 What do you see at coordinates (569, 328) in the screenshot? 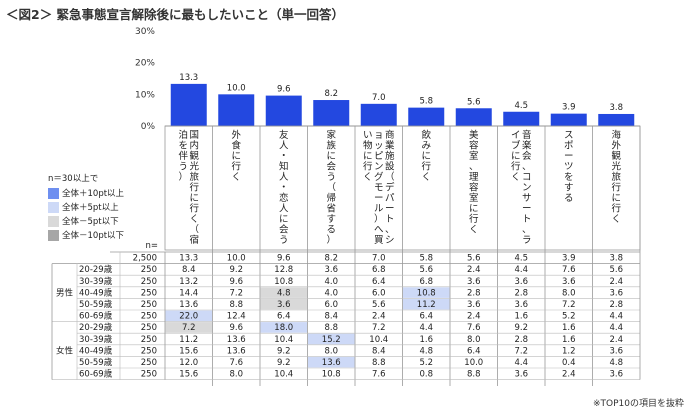
I see `data-row-value: 1.6` at bounding box center [569, 328].